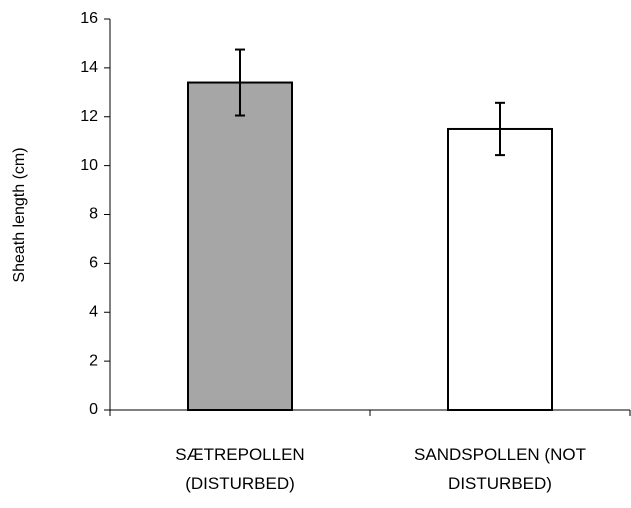 This screenshot has width=631, height=508. I want to click on y-tick-label: 6, so click(93, 263).